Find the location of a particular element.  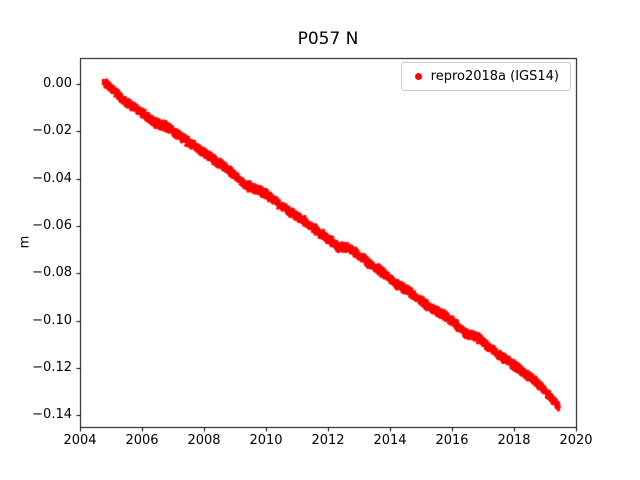

x-tick-label: 2016 is located at coordinates (452, 440).